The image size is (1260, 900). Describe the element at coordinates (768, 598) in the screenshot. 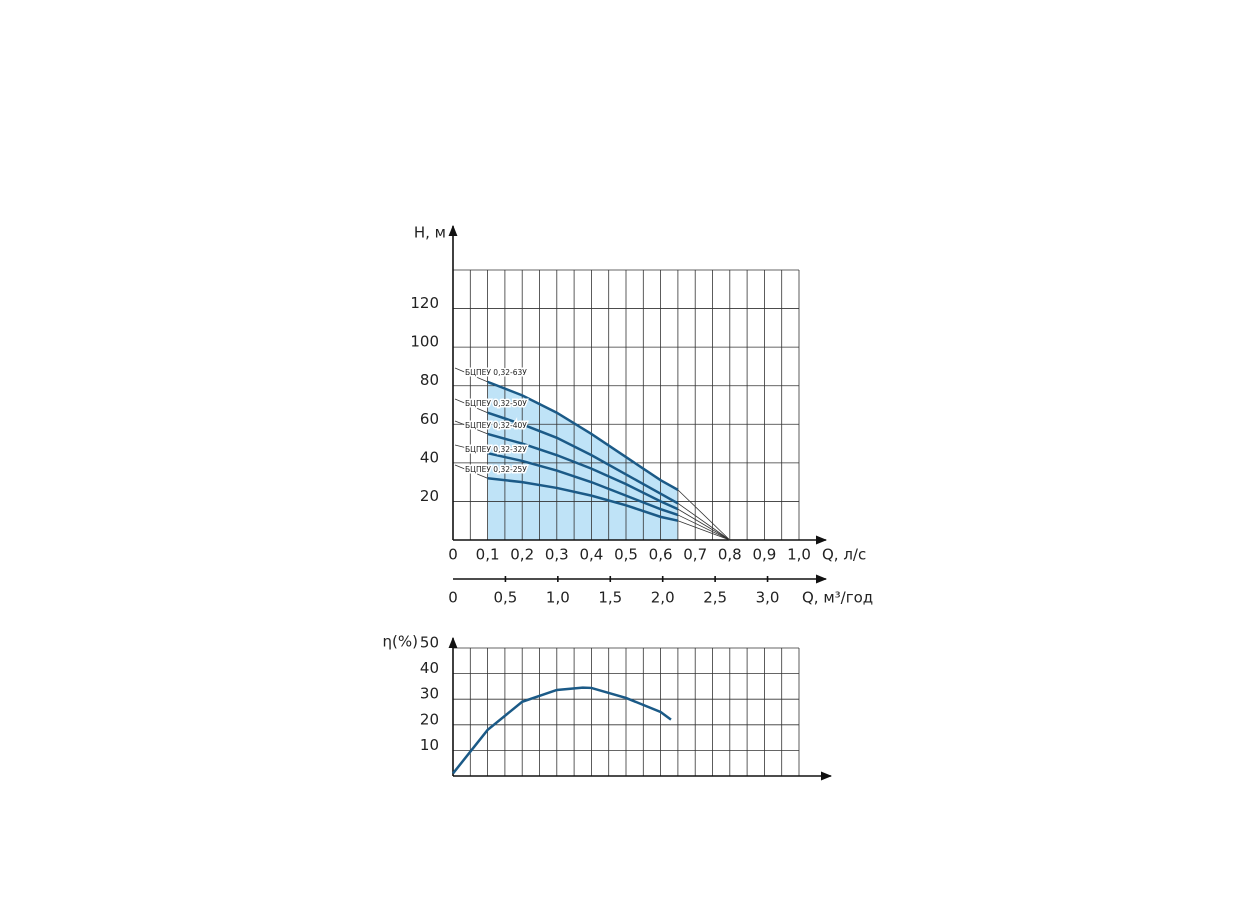

I see `x2-tick-label: 3,0` at that location.